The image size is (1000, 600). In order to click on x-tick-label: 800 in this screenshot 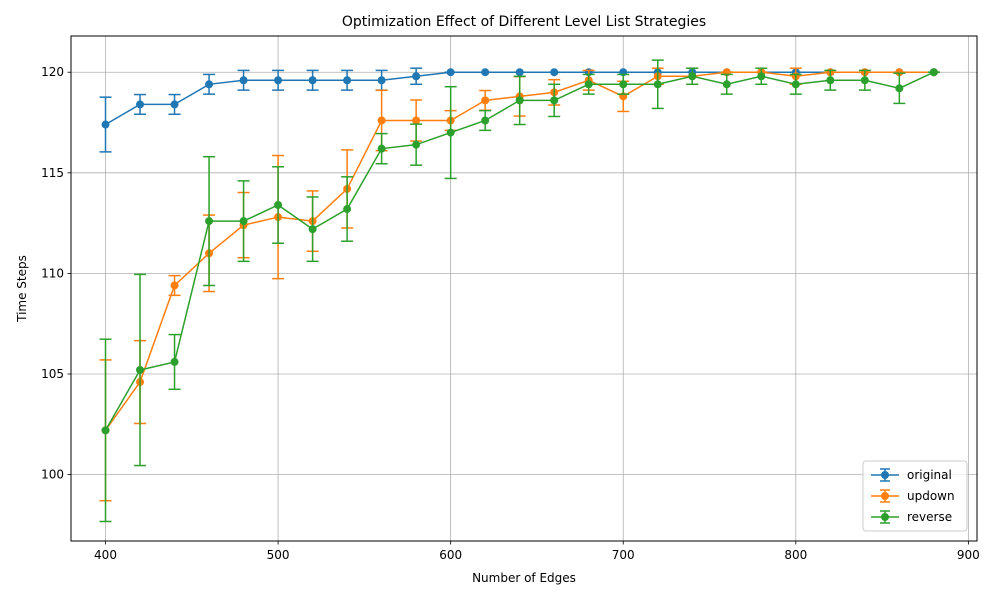, I will do `click(795, 555)`.